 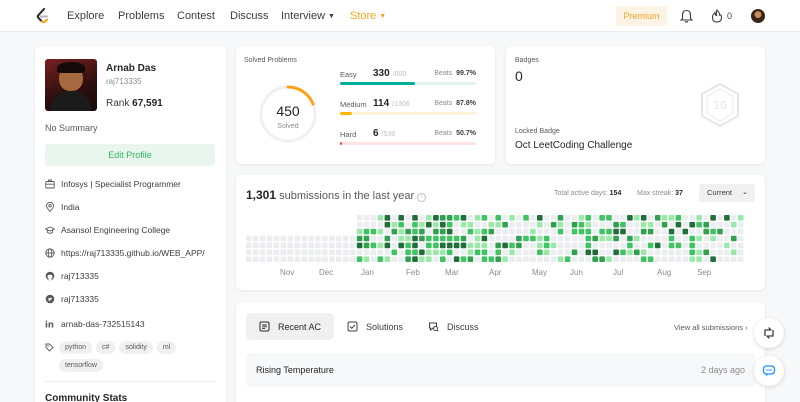 What do you see at coordinates (43, 16) in the screenshot?
I see `leetcode-logo-icon` at bounding box center [43, 16].